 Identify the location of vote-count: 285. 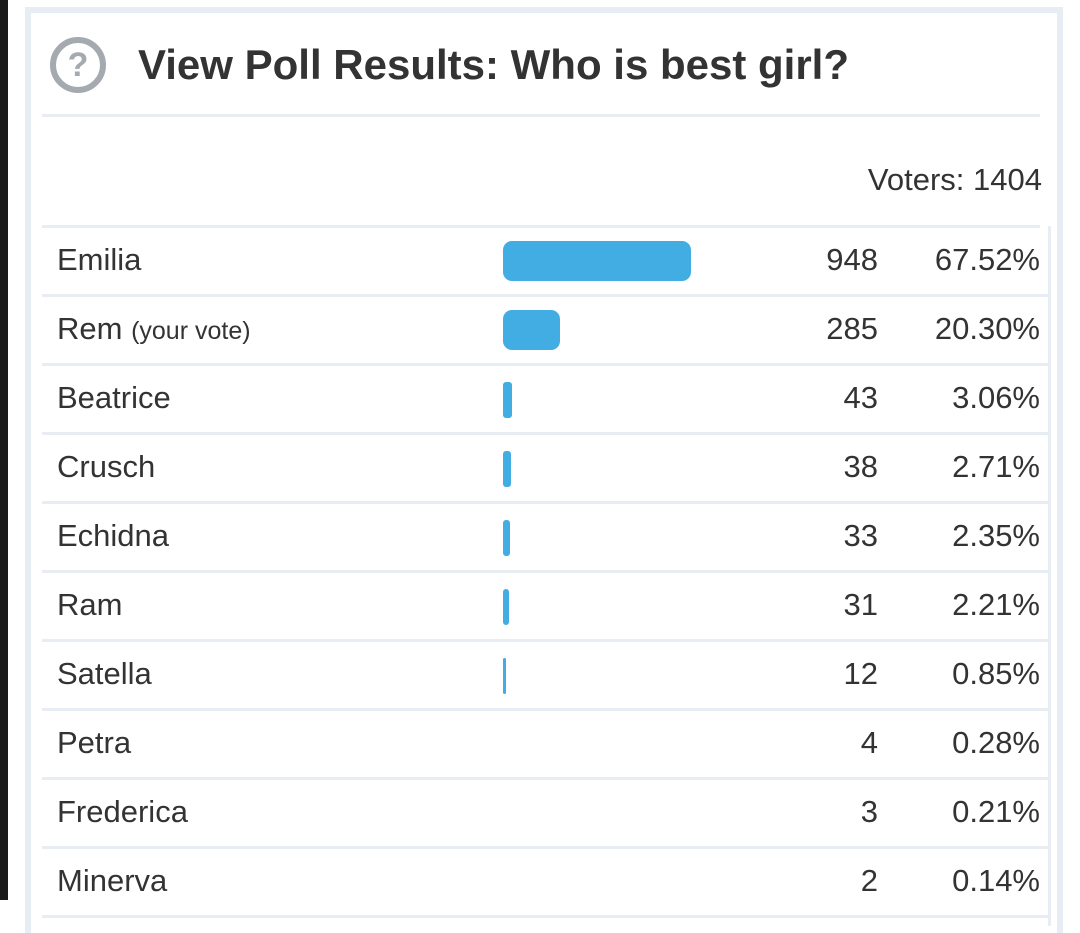
(852, 328).